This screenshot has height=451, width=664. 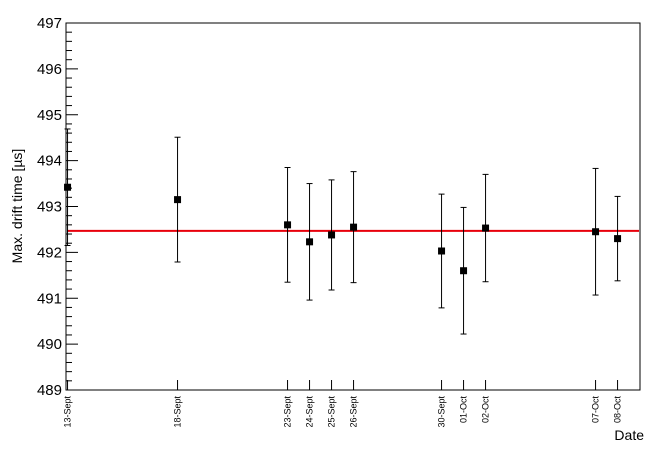 What do you see at coordinates (288, 412) in the screenshot?
I see `x-tick-label: 23-Sept` at bounding box center [288, 412].